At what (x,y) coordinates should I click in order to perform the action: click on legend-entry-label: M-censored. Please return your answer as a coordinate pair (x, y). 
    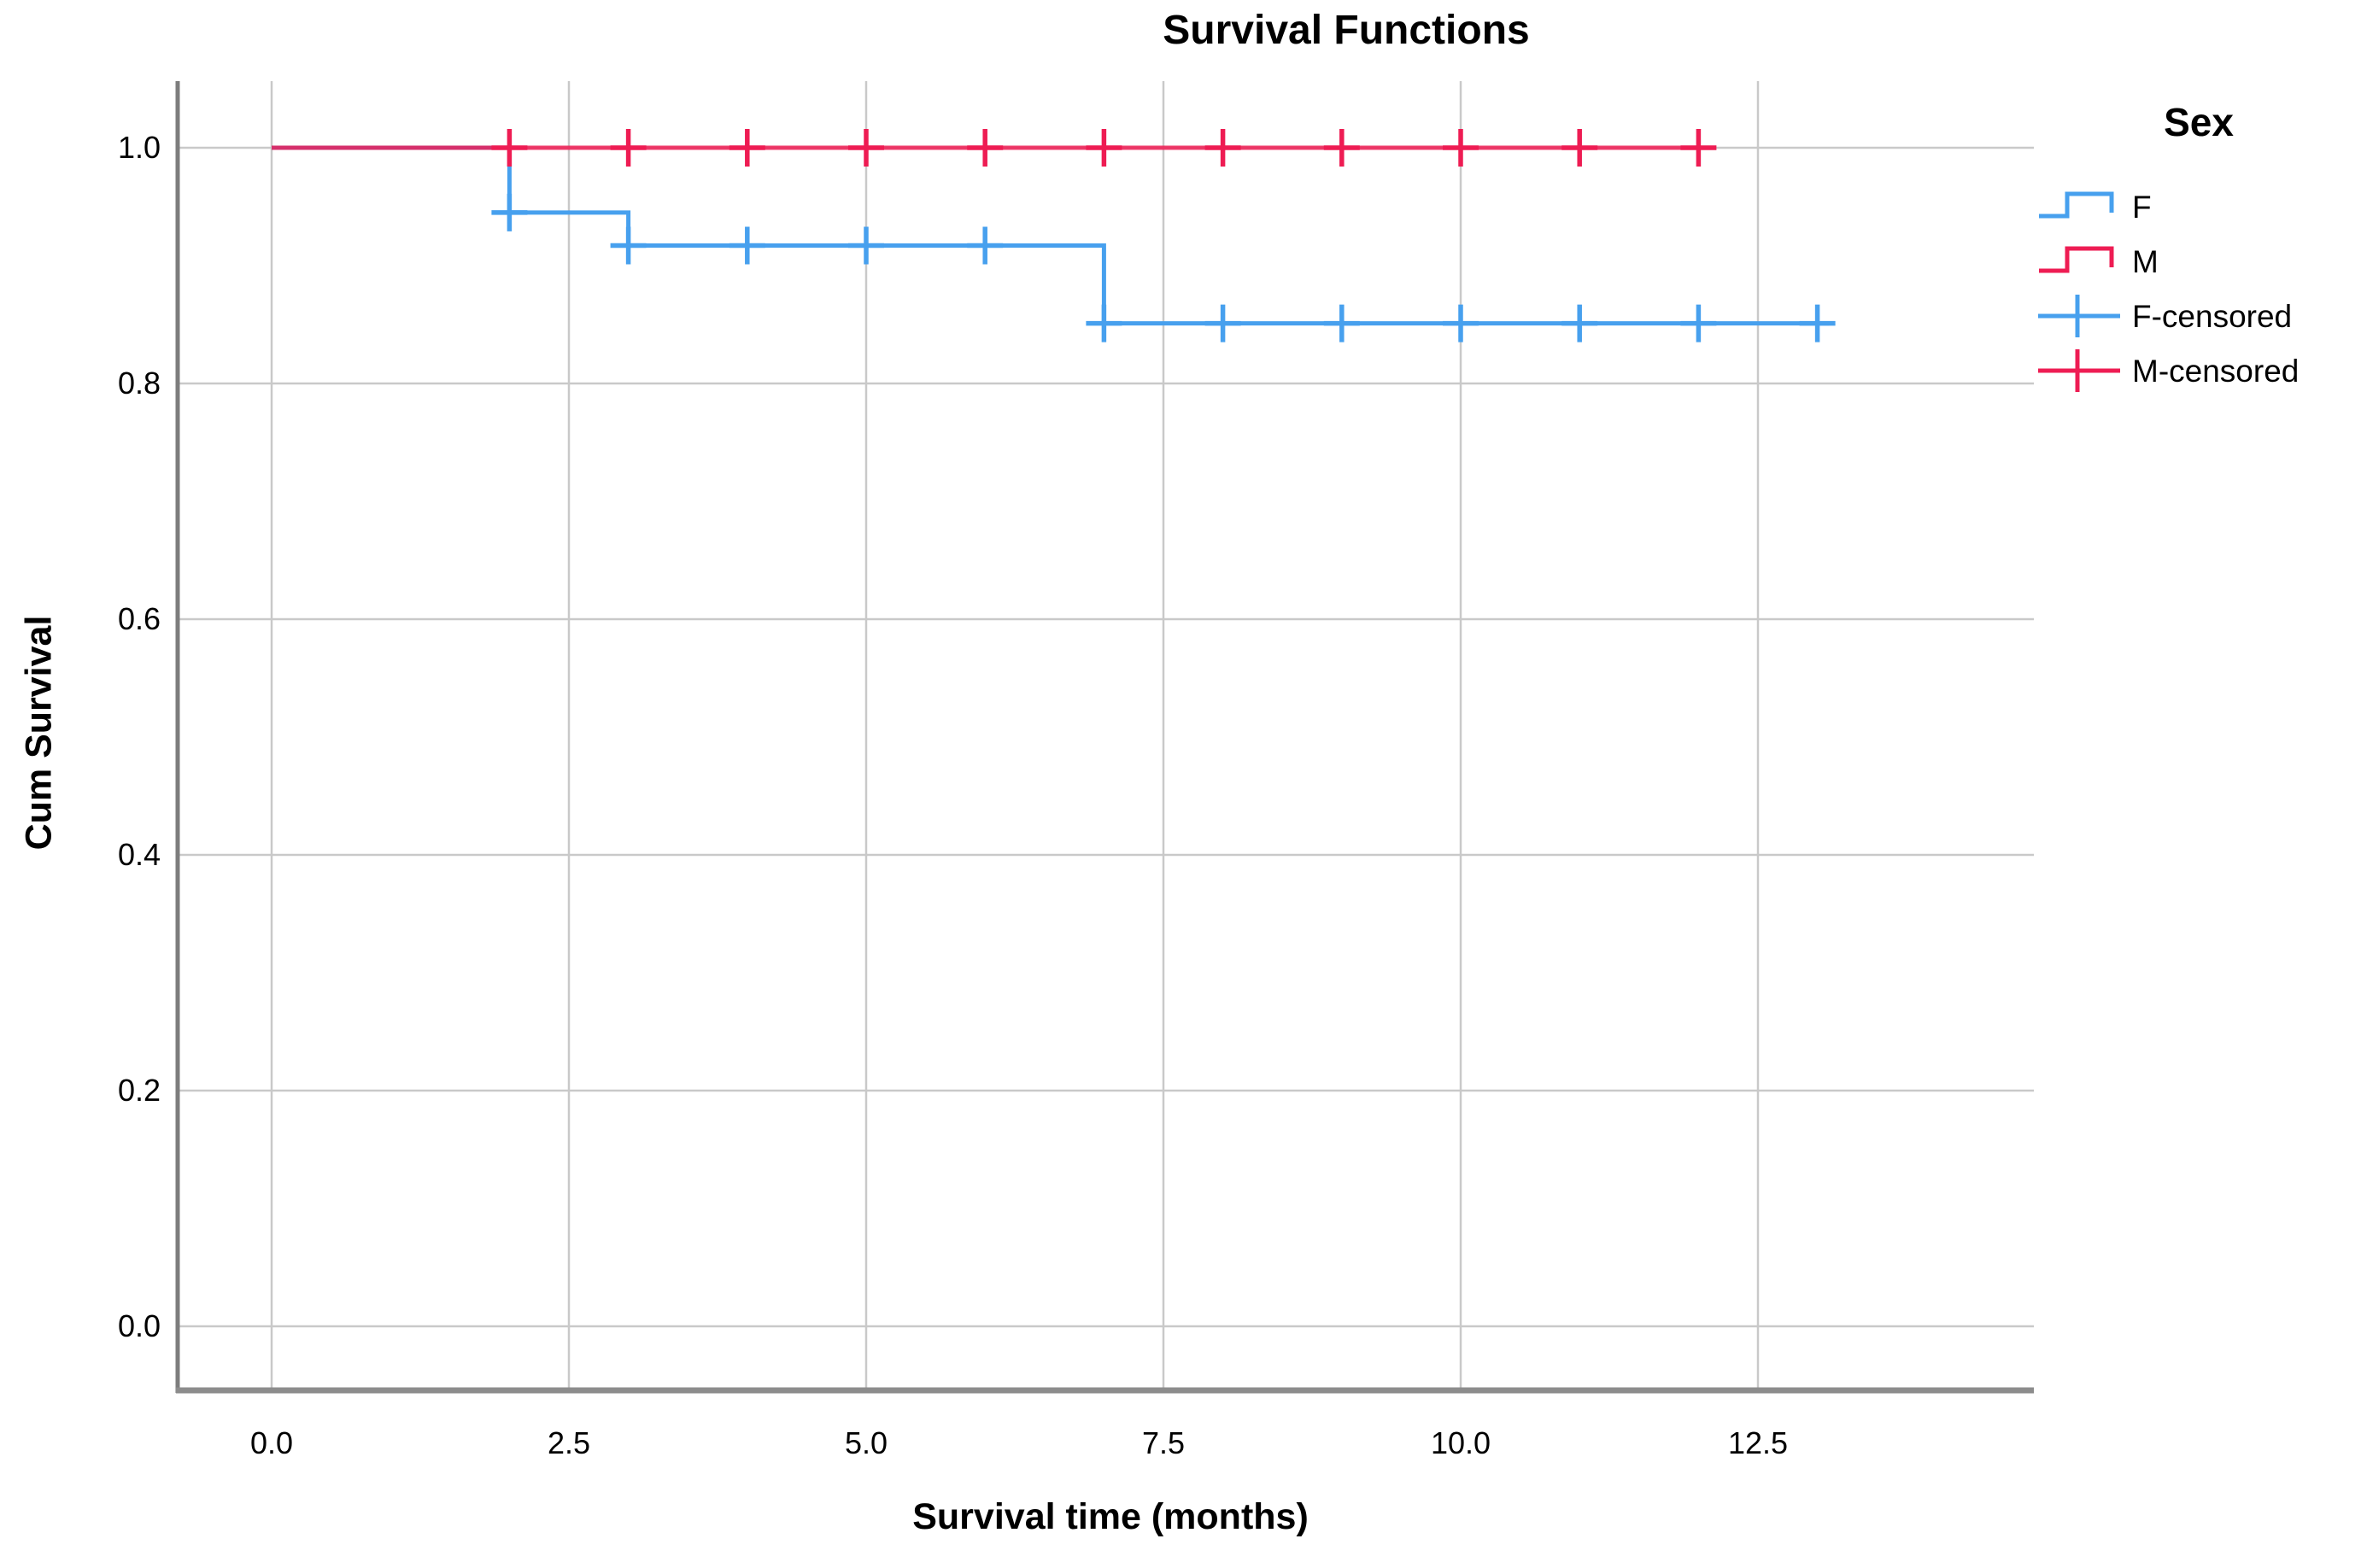
    Looking at the image, I should click on (2216, 371).